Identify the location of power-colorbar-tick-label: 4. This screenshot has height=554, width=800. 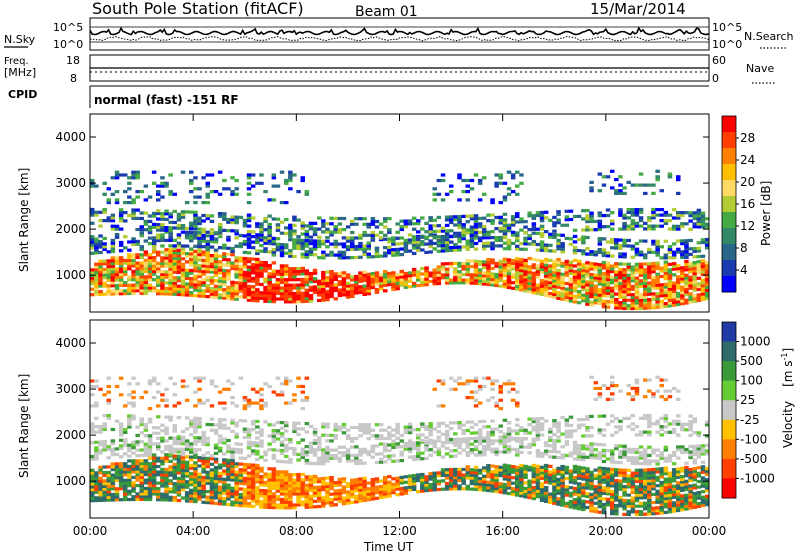
(744, 270).